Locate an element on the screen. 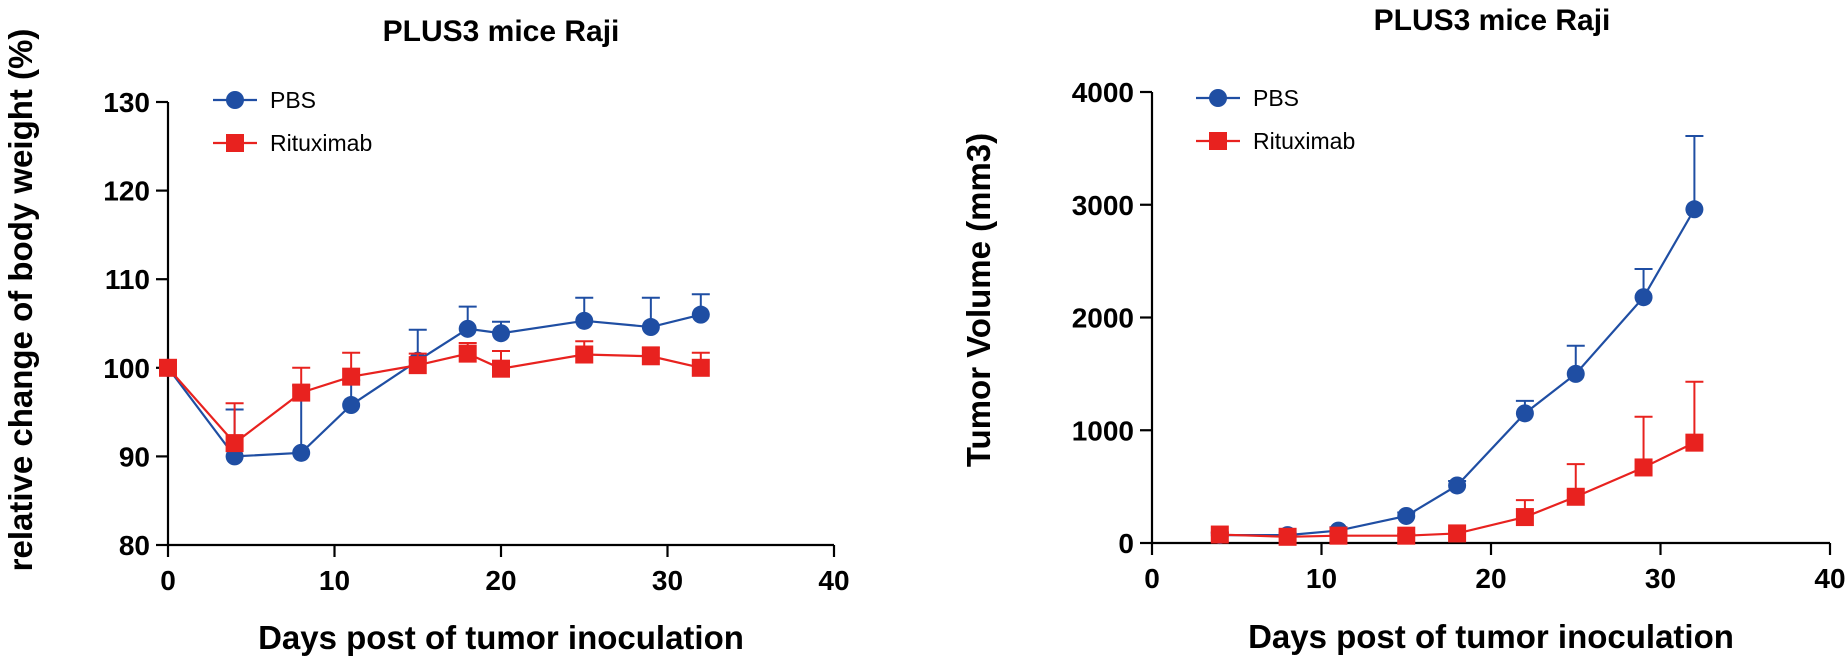 This screenshot has height=665, width=1848. y-tick-label: 2000 is located at coordinates (1103, 318).